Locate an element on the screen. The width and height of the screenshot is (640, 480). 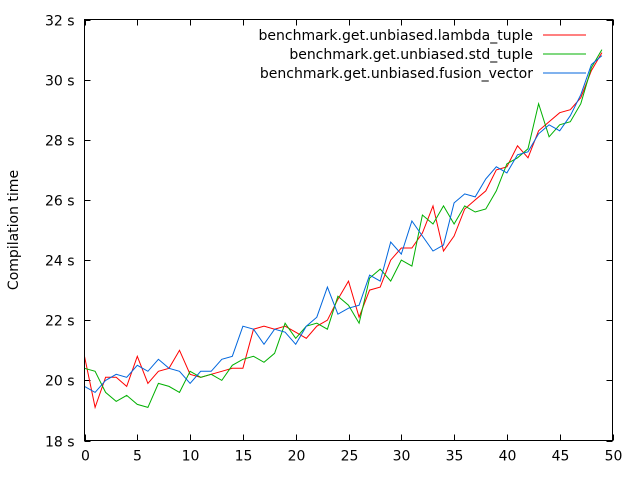
x-tick-label: 30 is located at coordinates (402, 457).